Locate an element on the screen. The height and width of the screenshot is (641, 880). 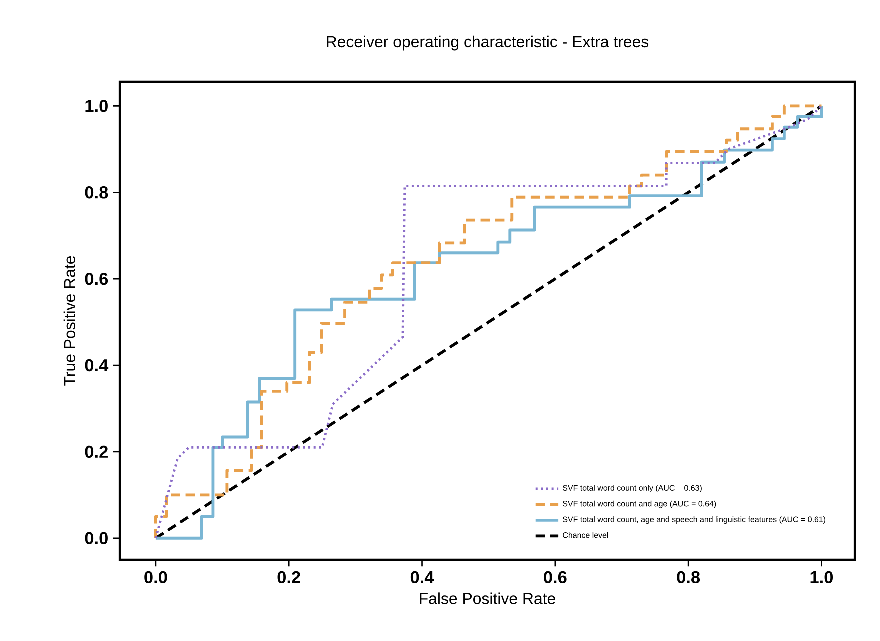
x-tick-label: 0.6 is located at coordinates (555, 577).